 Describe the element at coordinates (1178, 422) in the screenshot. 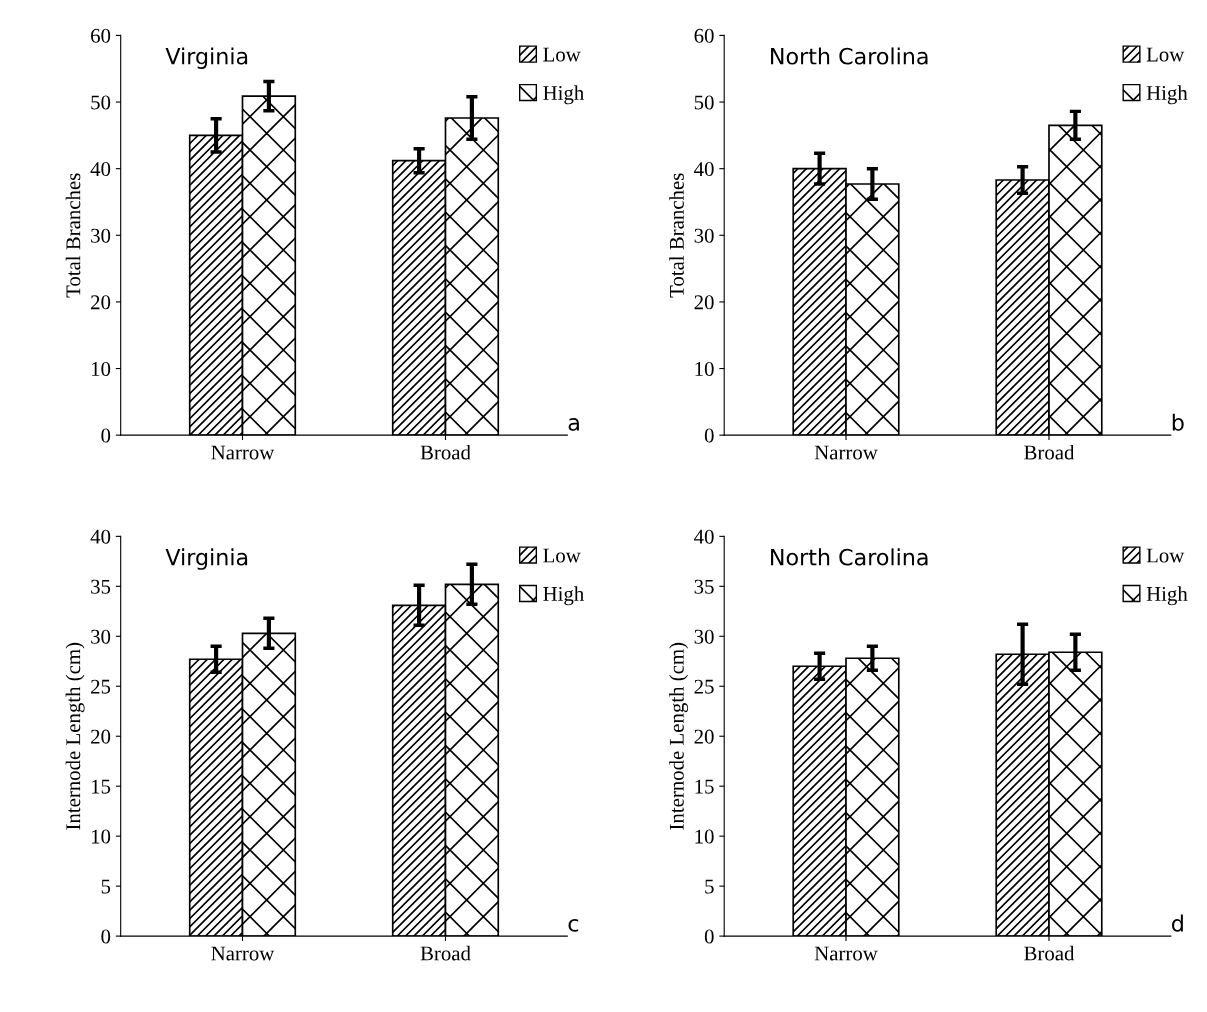

I see `text: b` at that location.